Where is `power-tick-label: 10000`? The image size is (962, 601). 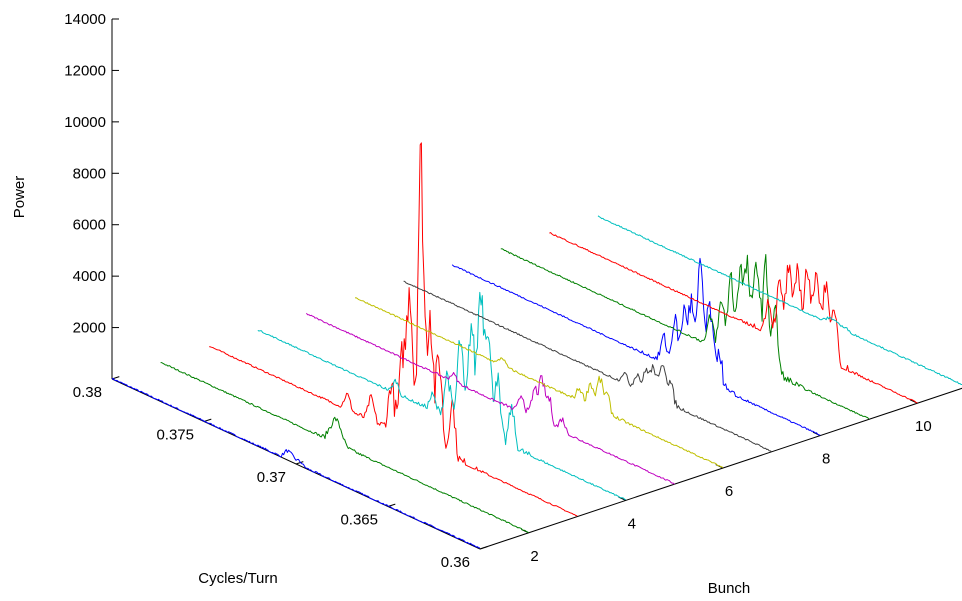
power-tick-label: 10000 is located at coordinates (85, 122).